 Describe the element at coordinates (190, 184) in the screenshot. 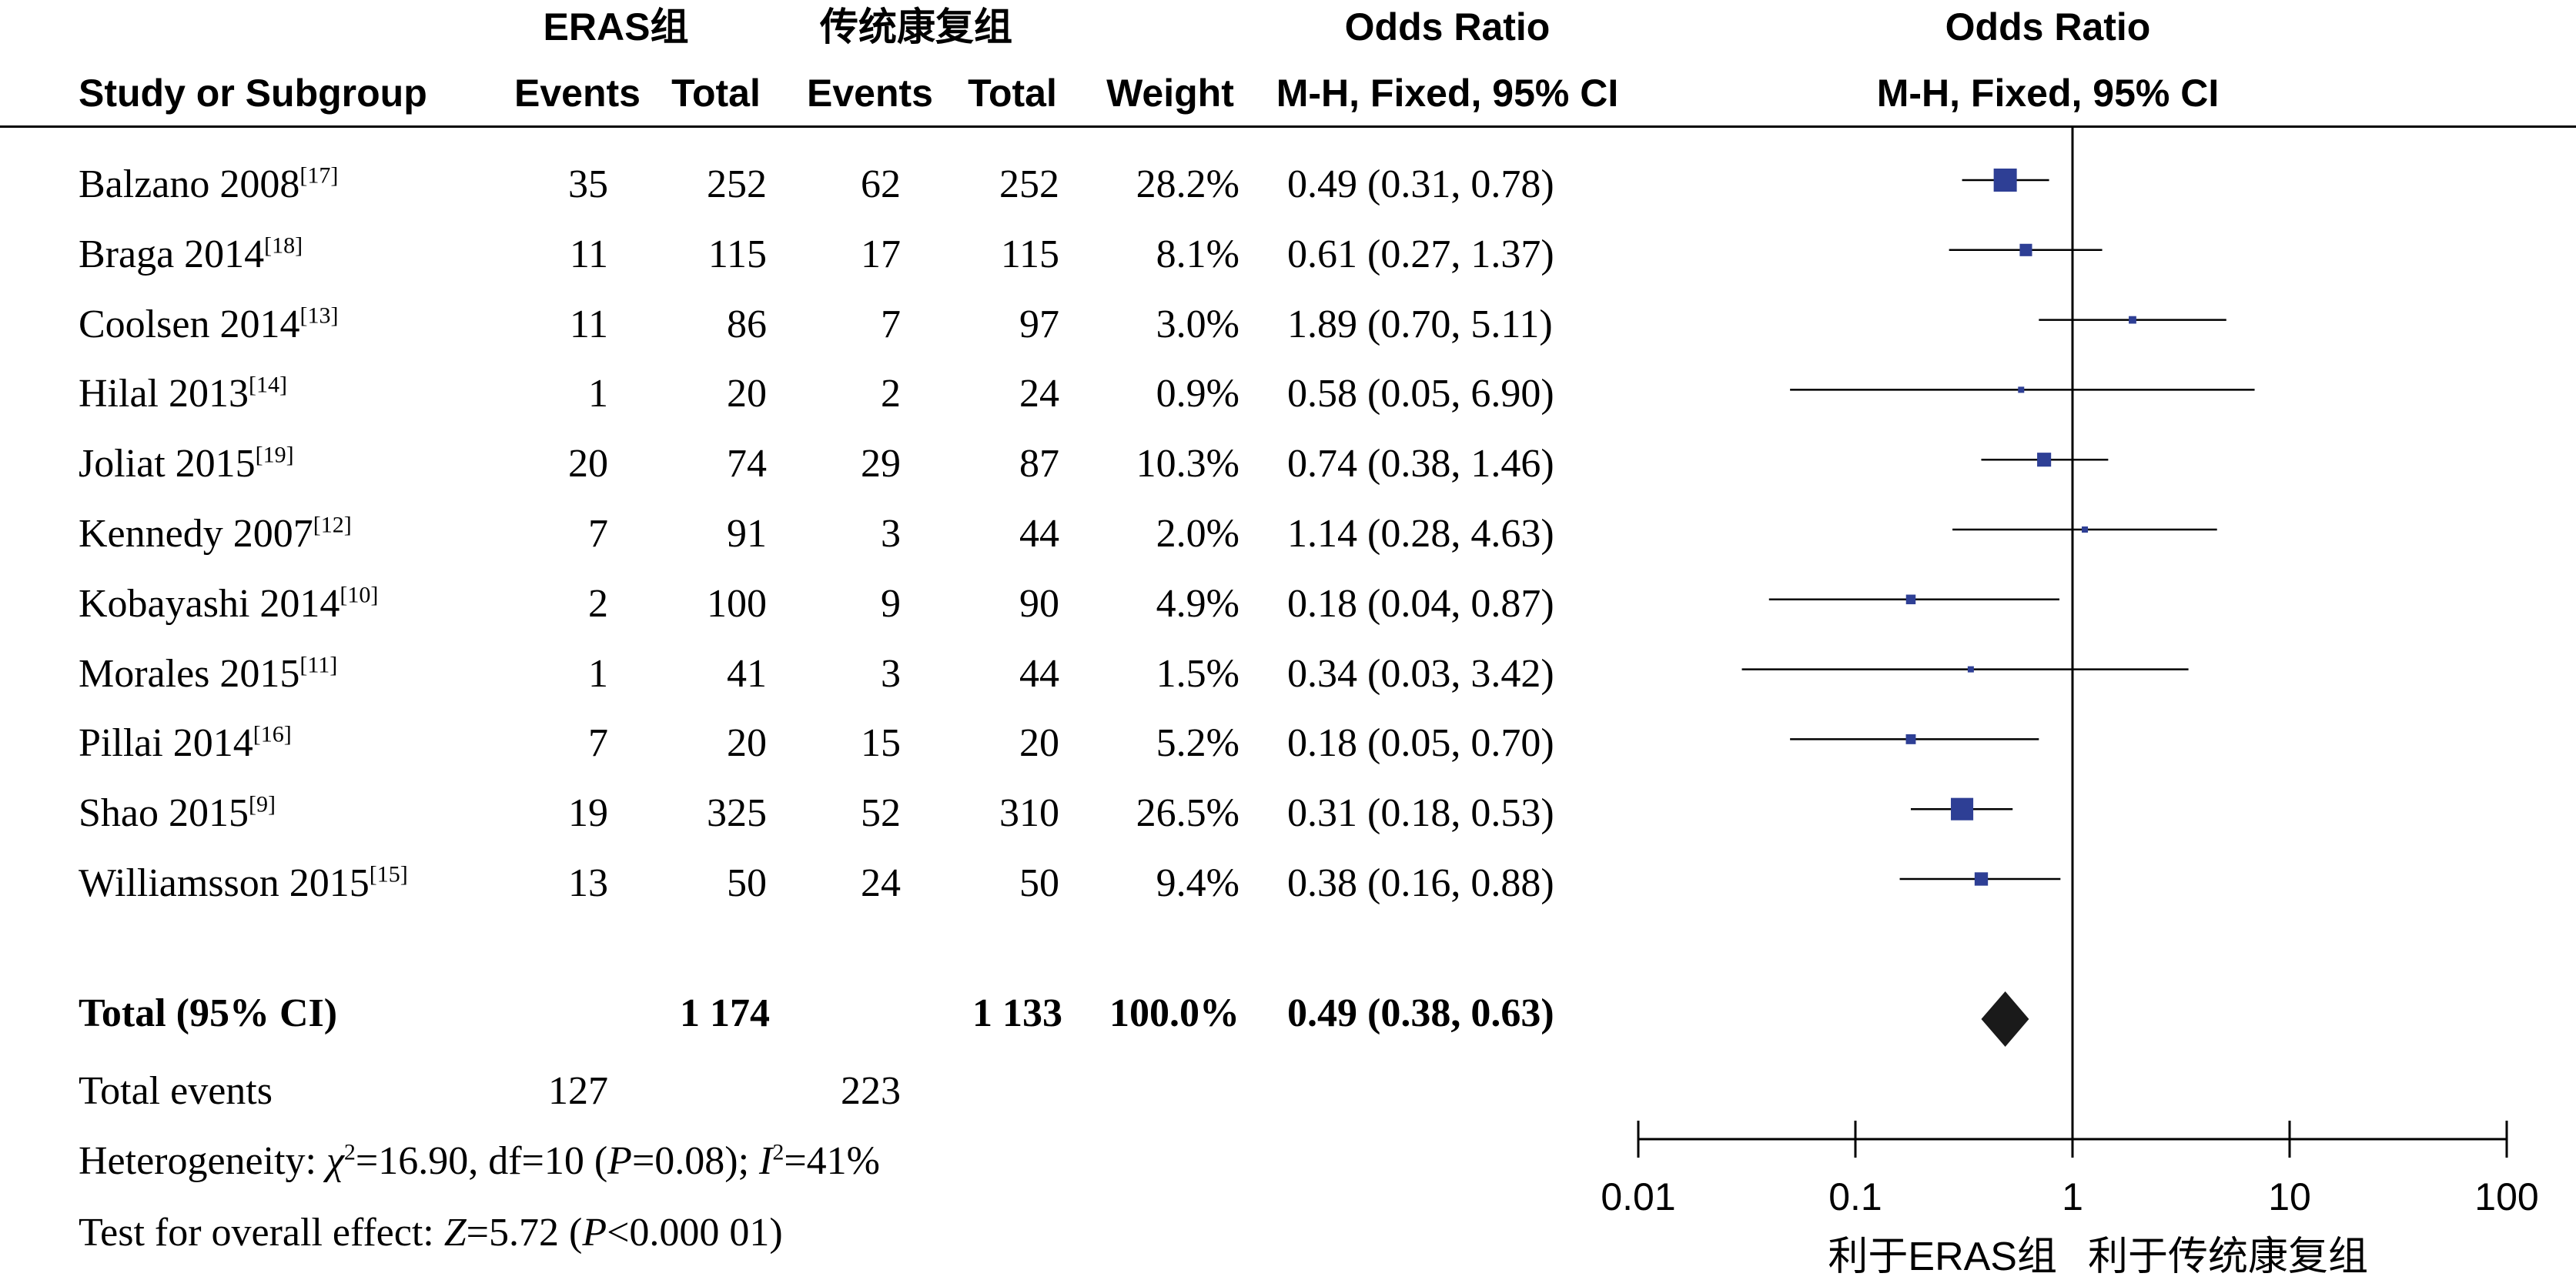

I see `study-name-text: Balzano 2008` at that location.